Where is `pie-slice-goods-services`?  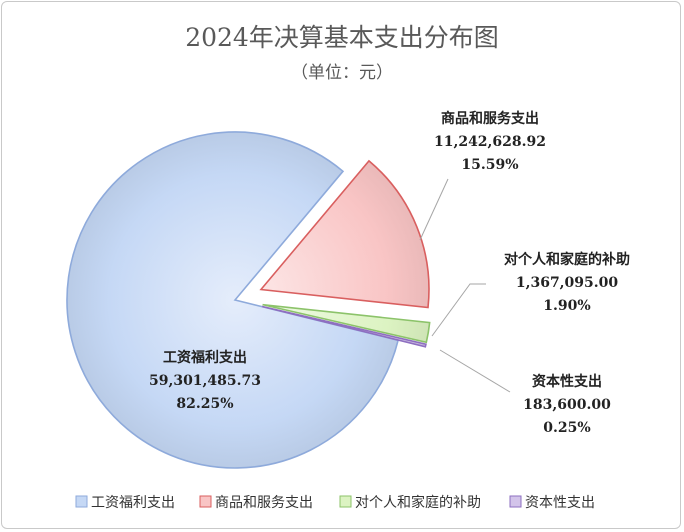
pie-slice-goods-services is located at coordinates (344, 234).